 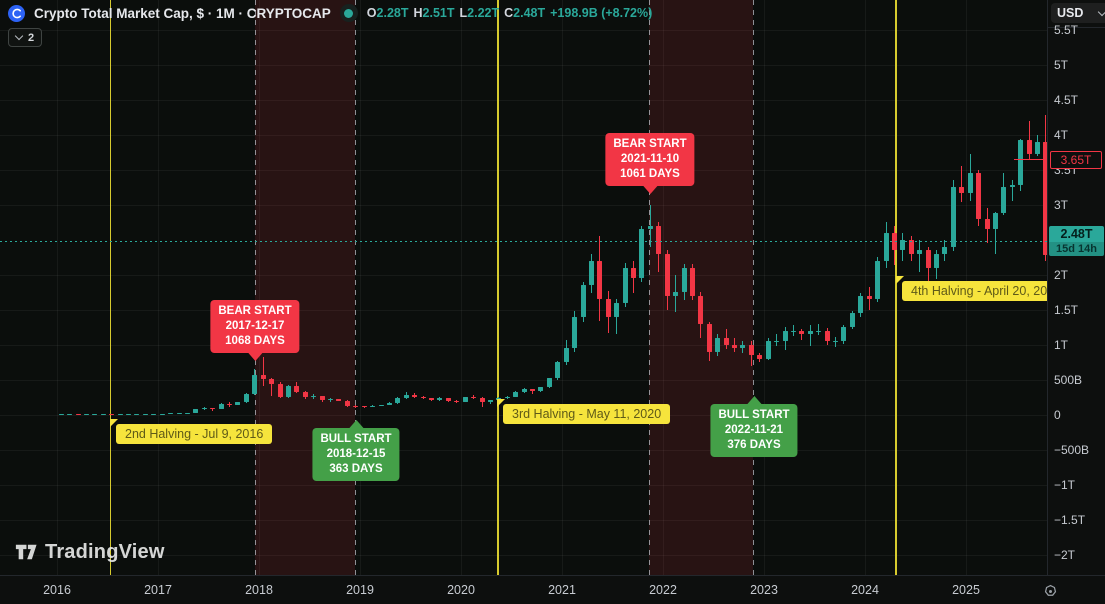 What do you see at coordinates (552, 589) in the screenshot?
I see `time-axis: 2016 2017 2018 2019 2020 2021 2022 2023 2024 2025` at bounding box center [552, 589].